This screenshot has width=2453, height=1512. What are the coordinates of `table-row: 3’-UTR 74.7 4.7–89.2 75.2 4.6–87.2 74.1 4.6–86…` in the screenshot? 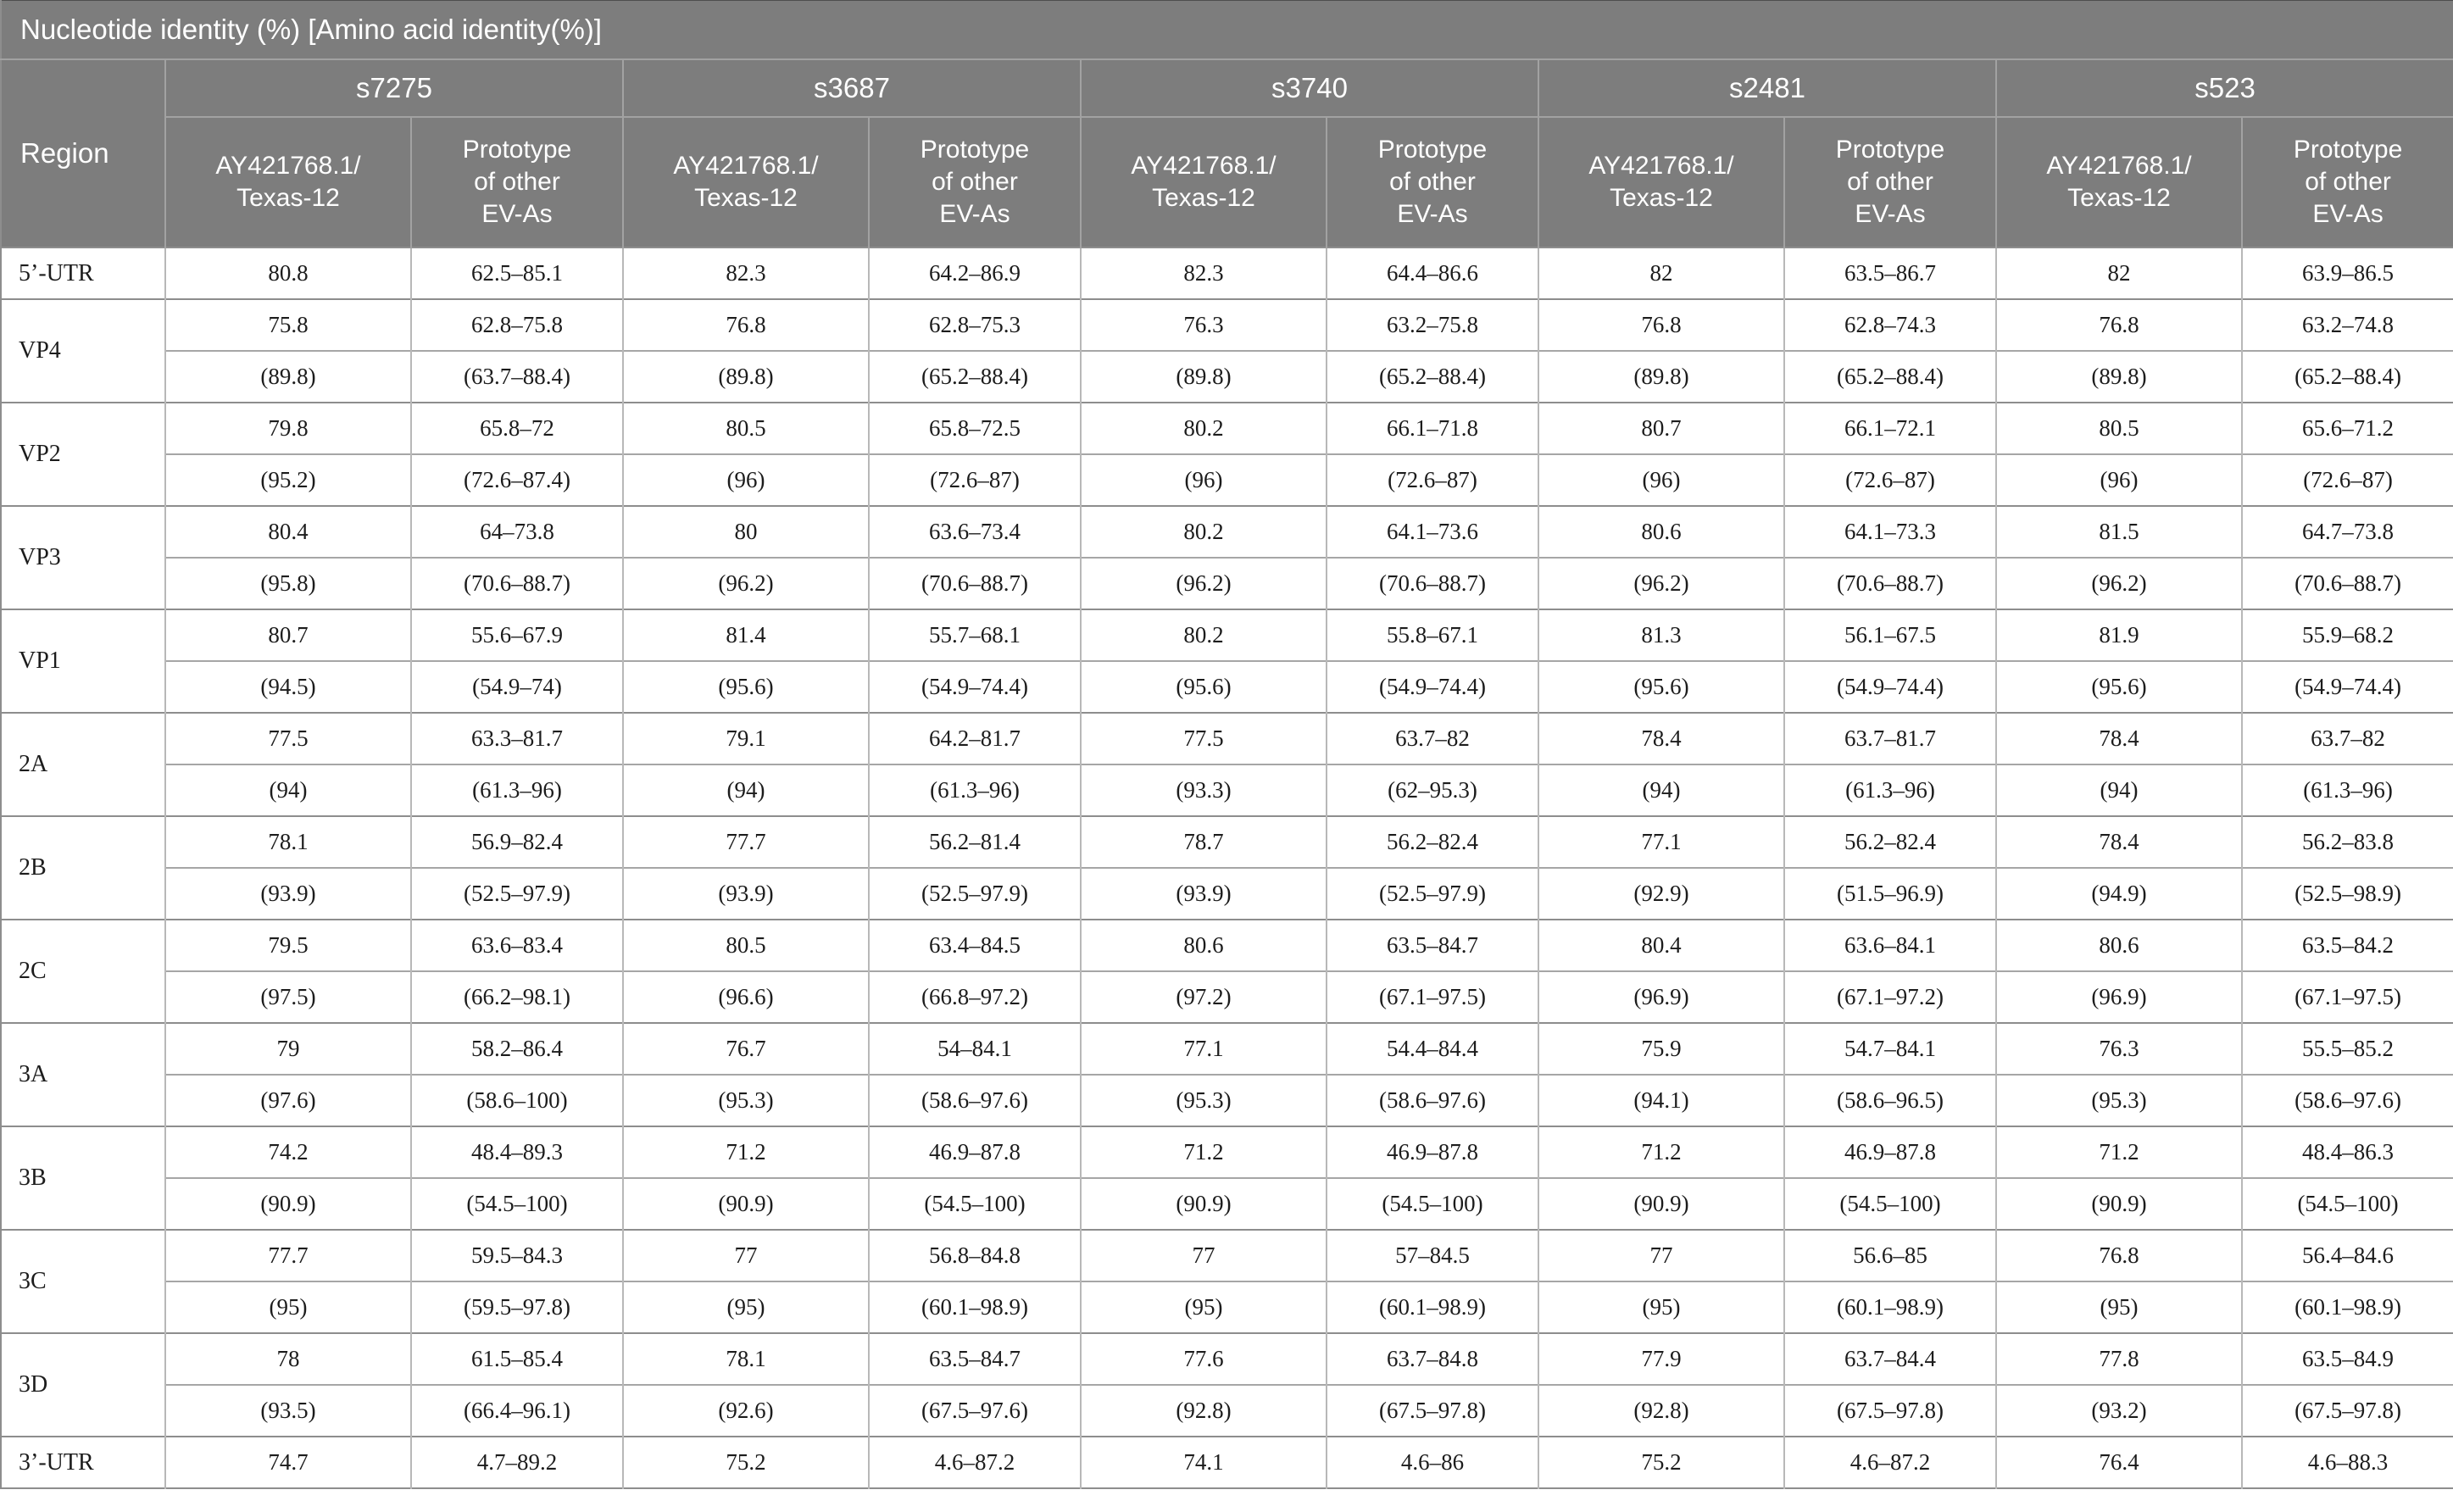 It's located at (1227, 1462).